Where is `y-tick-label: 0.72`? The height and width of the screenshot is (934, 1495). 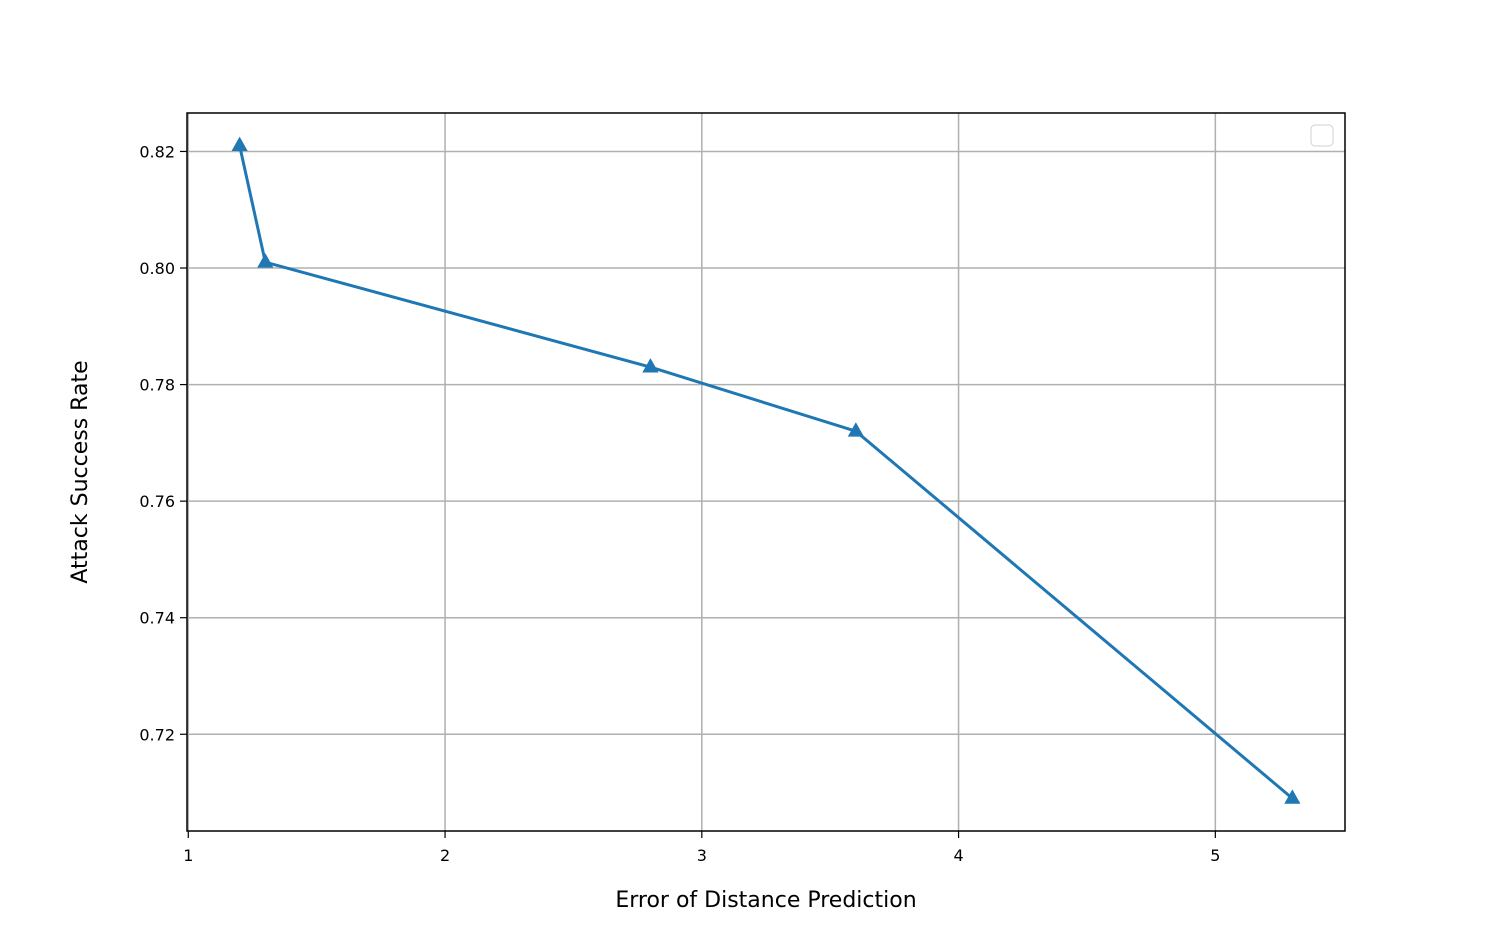
y-tick-label: 0.72 is located at coordinates (157, 734).